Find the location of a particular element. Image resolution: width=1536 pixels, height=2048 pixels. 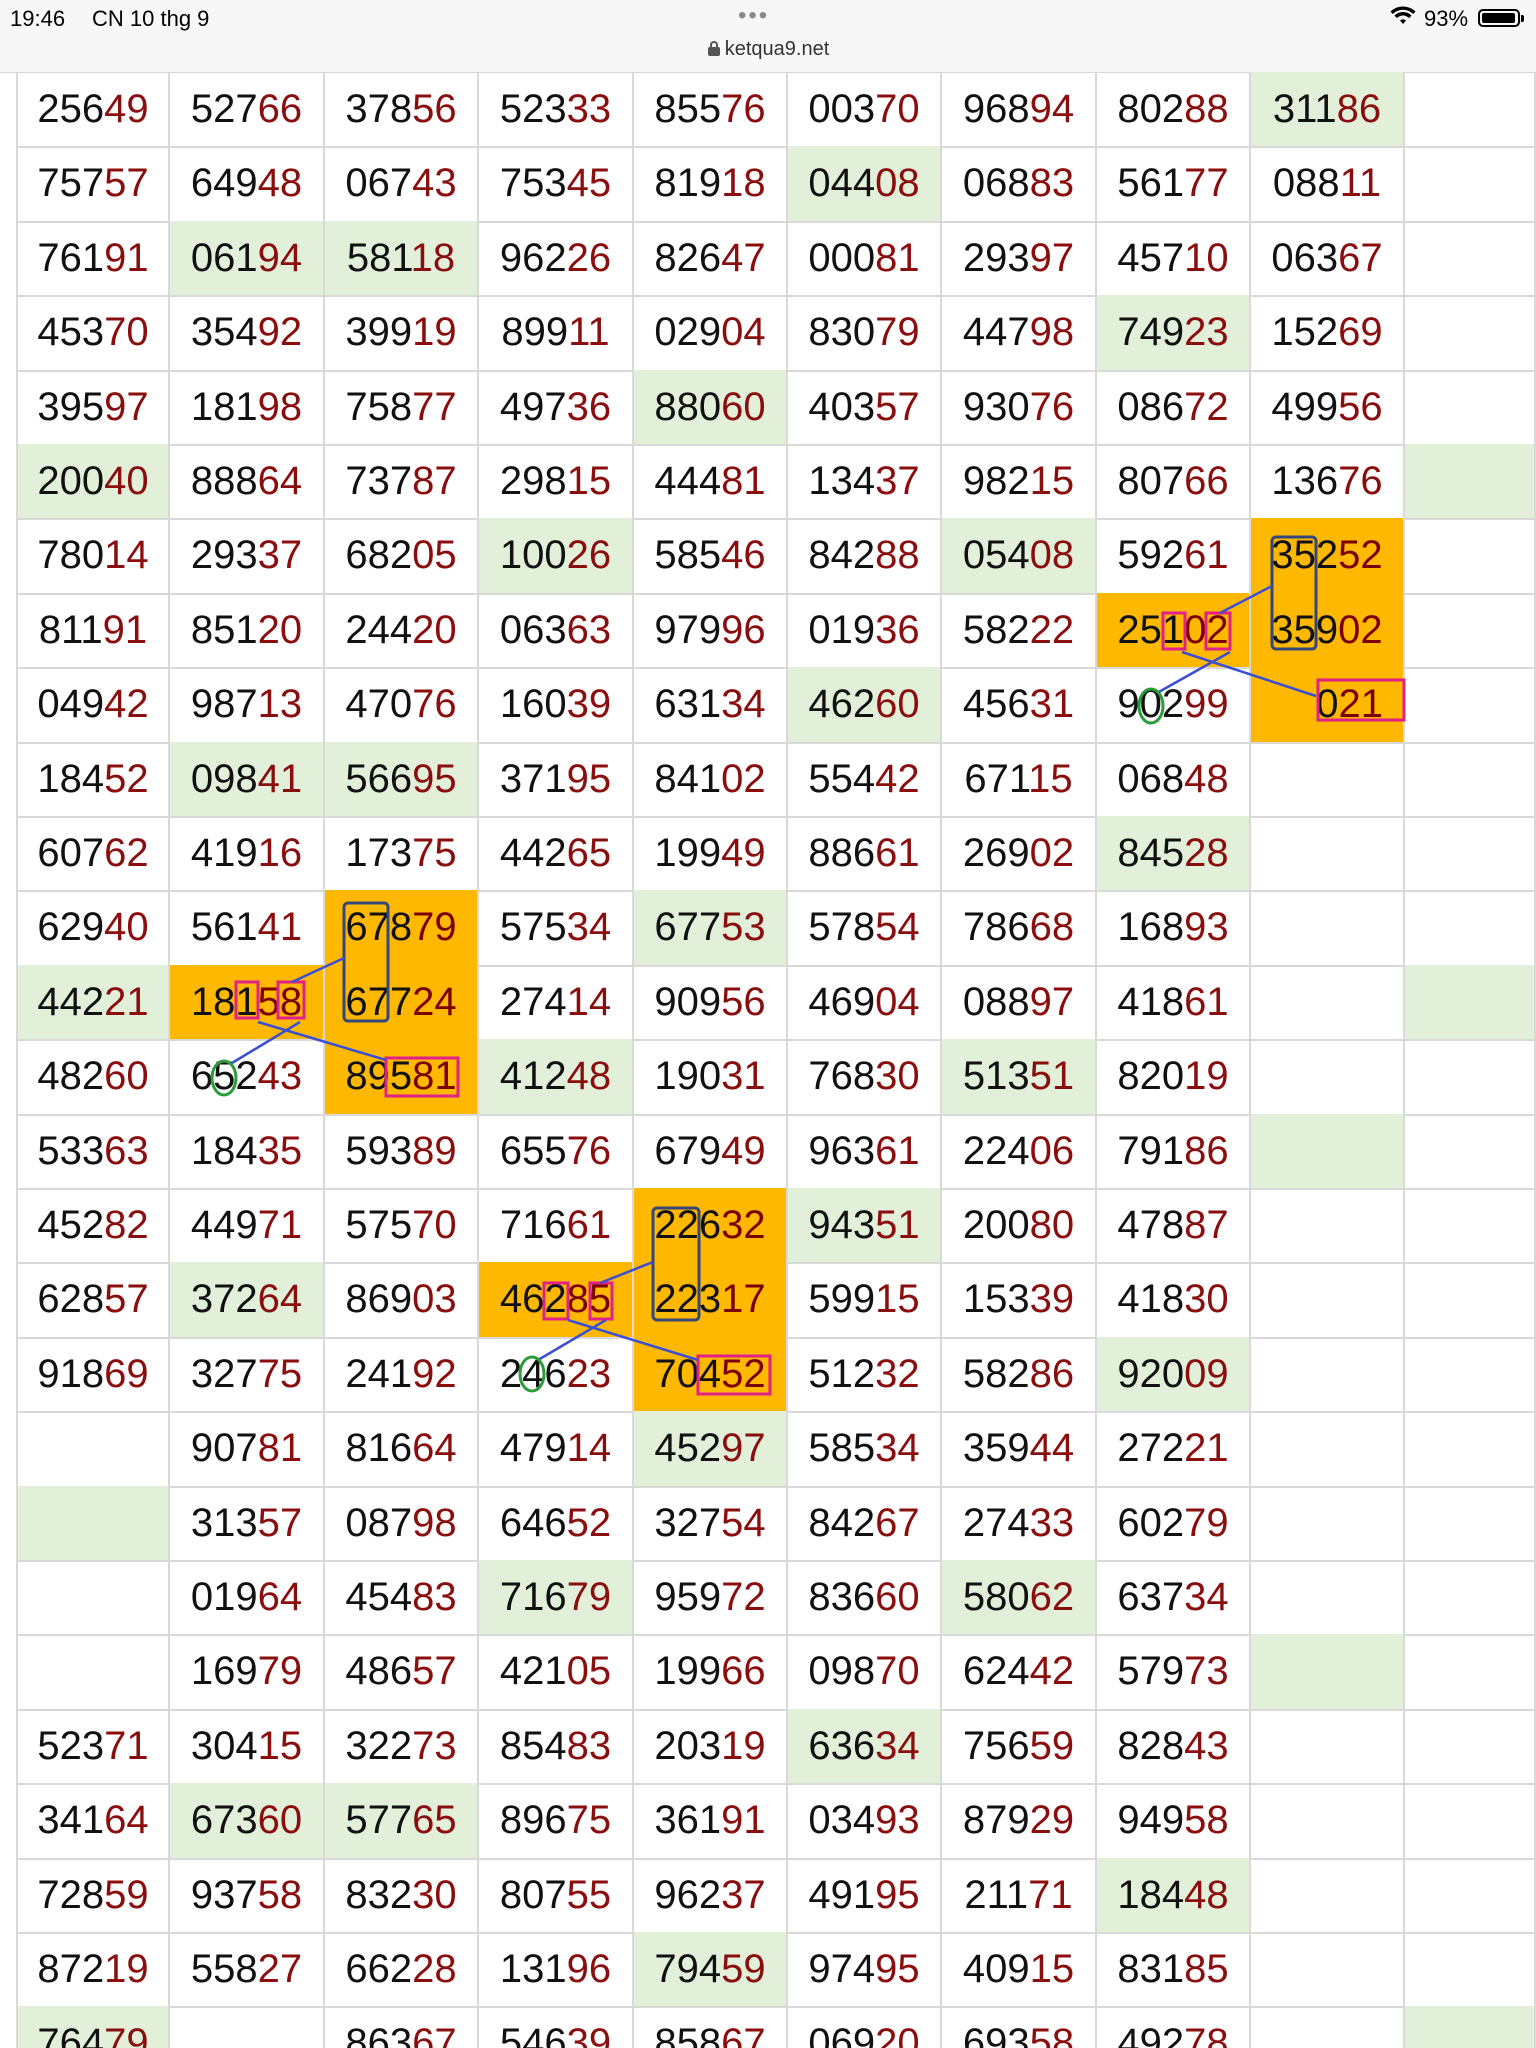

result-cell: 88060 is located at coordinates (711, 407).